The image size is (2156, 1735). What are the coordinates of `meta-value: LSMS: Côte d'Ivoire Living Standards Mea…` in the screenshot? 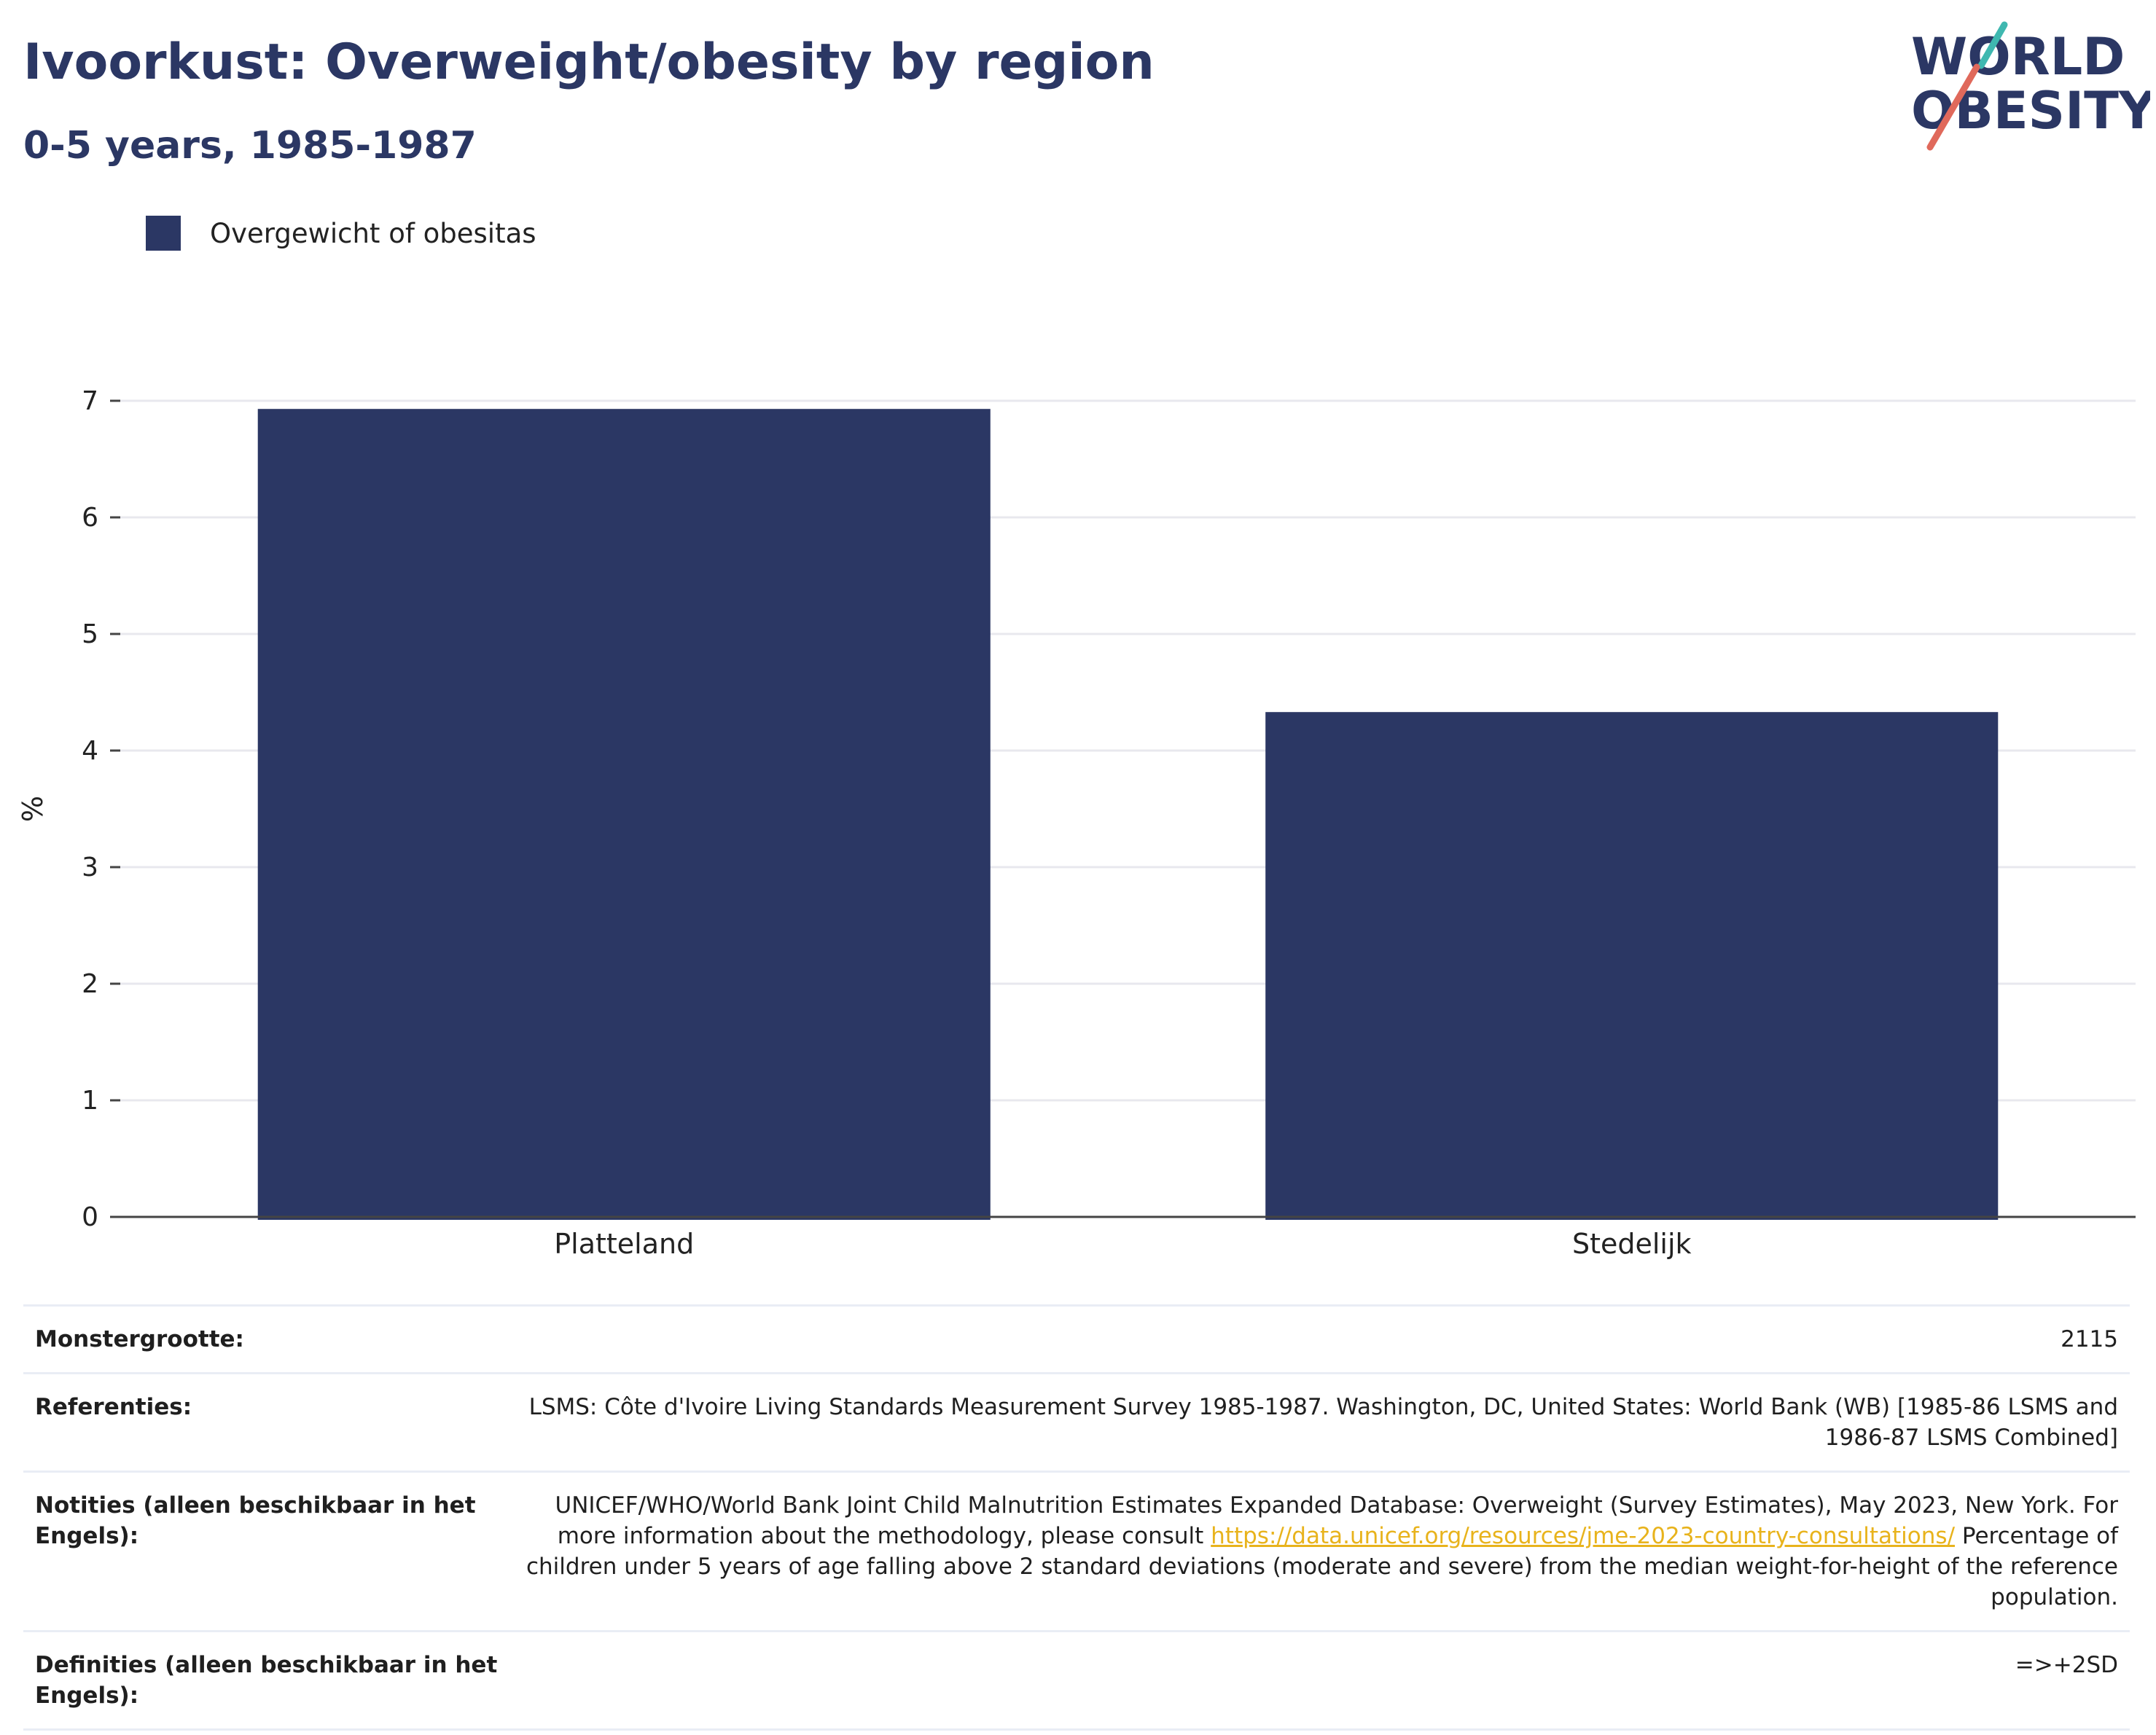 It's located at (1323, 1422).